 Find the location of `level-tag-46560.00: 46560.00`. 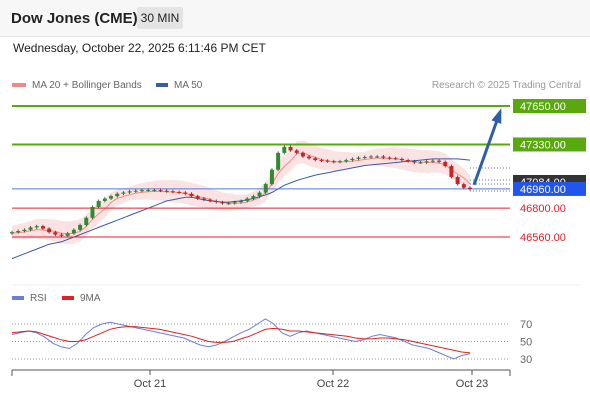

level-tag-46560.00: 46560.00 is located at coordinates (543, 238).